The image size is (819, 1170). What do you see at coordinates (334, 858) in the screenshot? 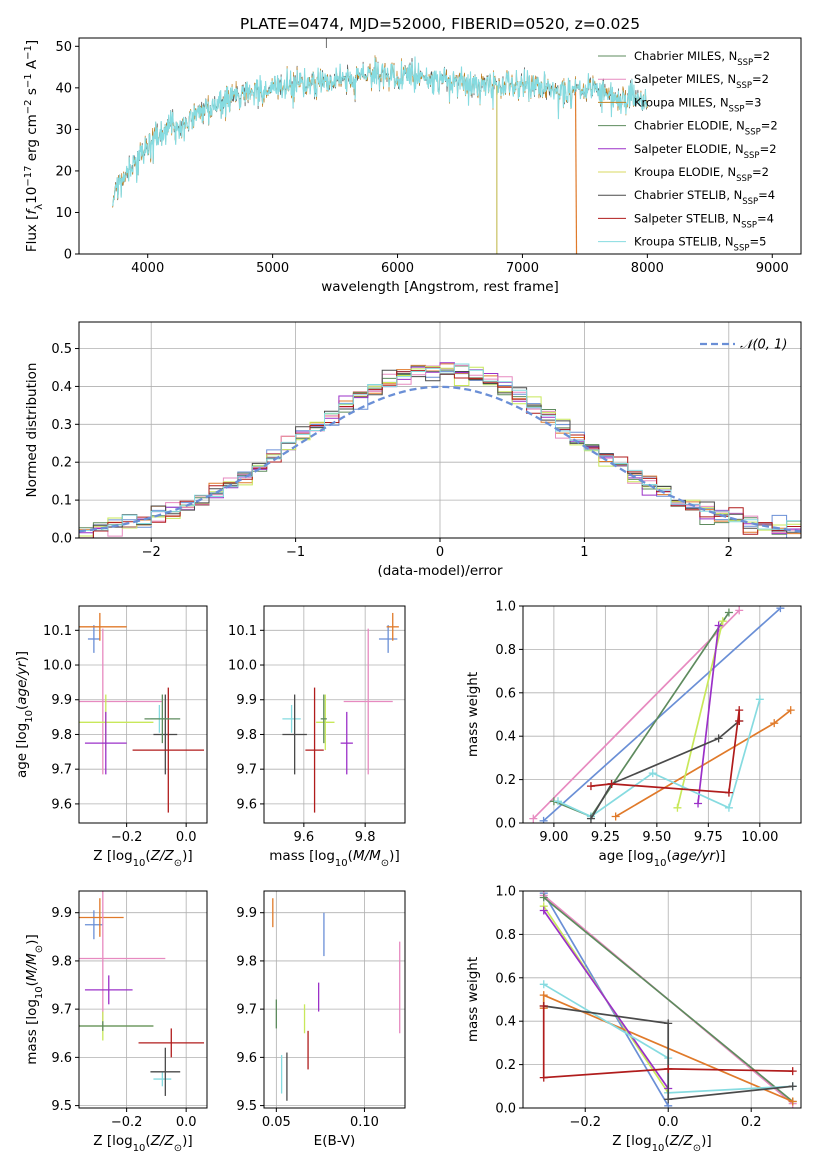
I see `xlabel-age-vs-mass: mass [log10(M/M⊙)]` at bounding box center [334, 858].